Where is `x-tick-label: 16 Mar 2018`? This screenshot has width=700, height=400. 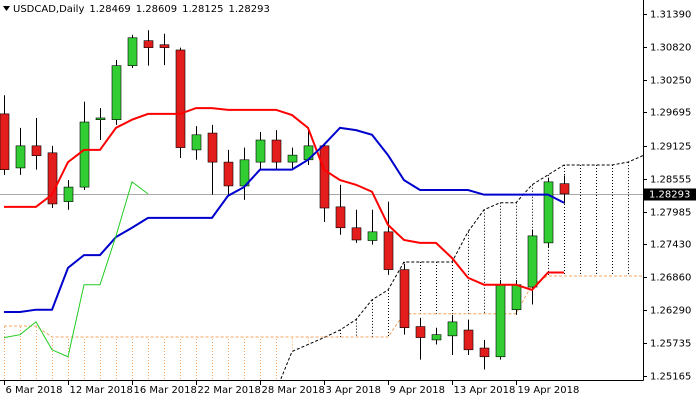
x-tick-label: 16 Mar 2018 is located at coordinates (165, 390).